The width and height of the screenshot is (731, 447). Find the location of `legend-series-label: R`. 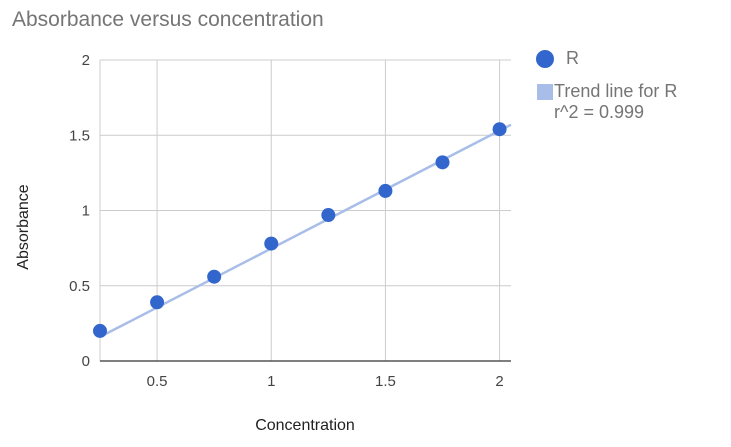

legend-series-label: R is located at coordinates (572, 58).